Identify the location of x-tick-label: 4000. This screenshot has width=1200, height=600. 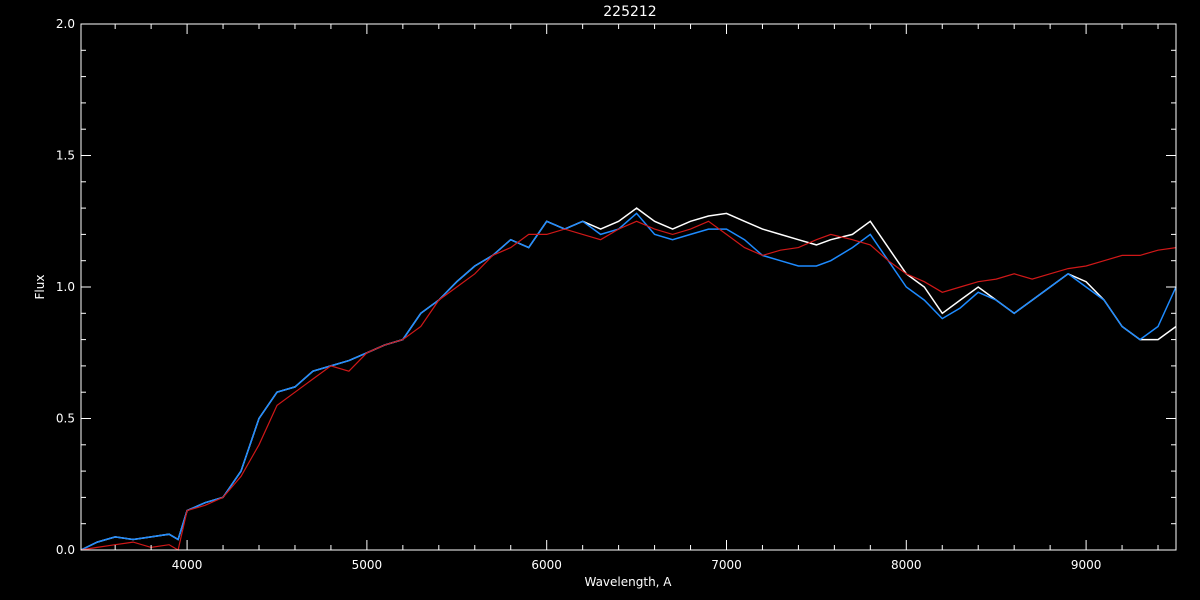
(187, 565).